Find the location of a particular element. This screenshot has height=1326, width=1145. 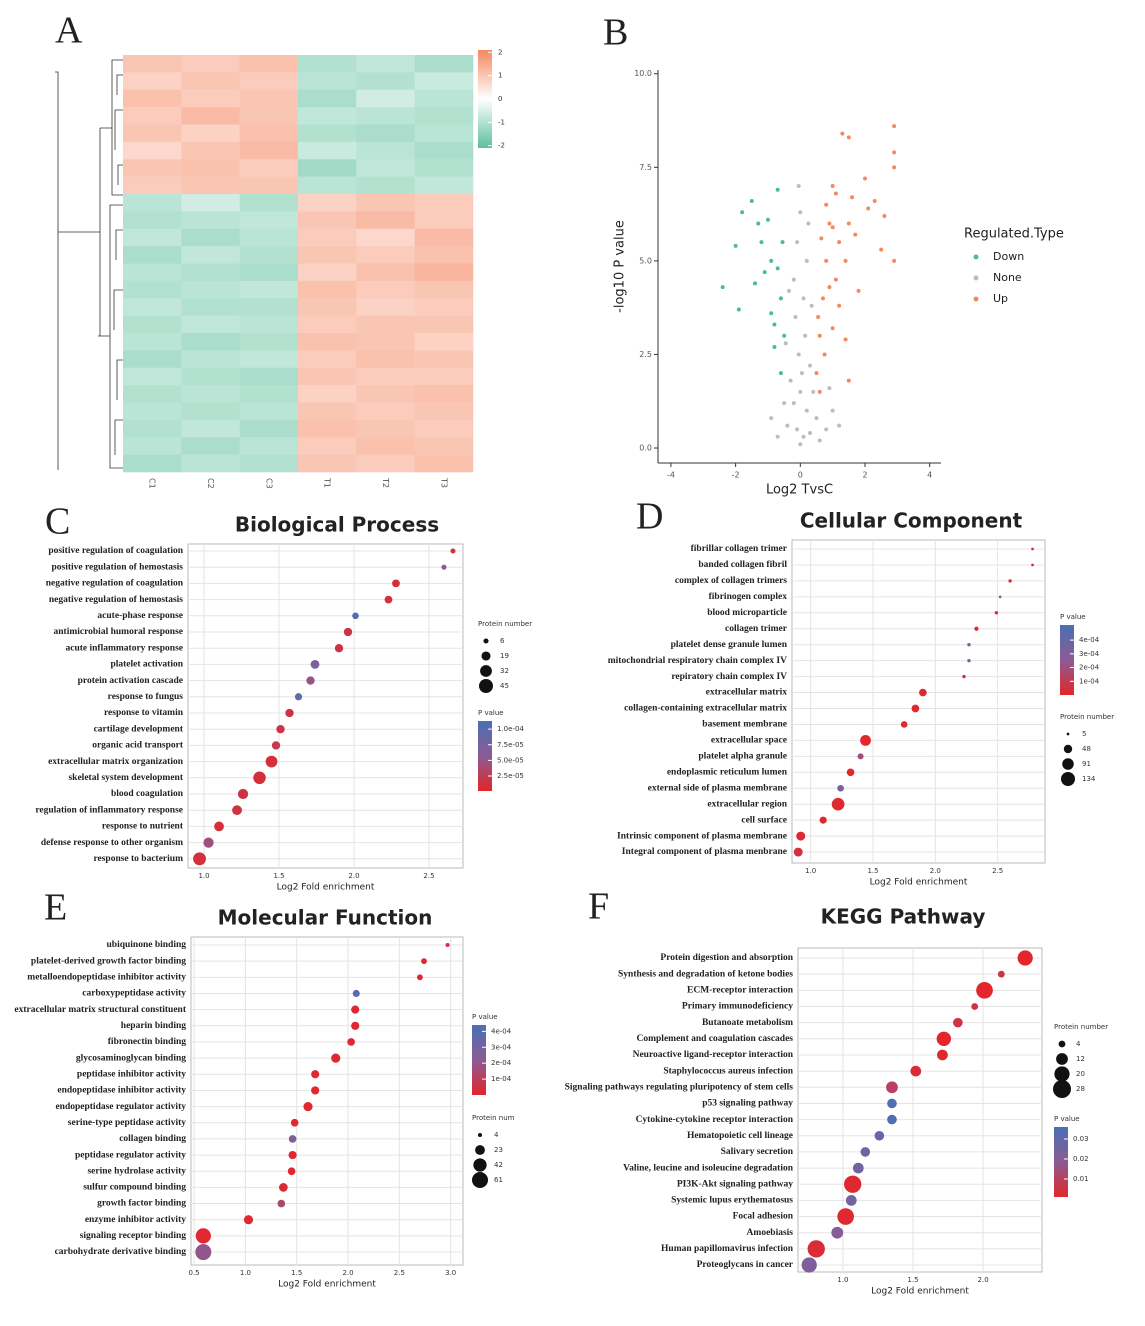

color-bar-label: 2e-04 is located at coordinates (501, 1063).